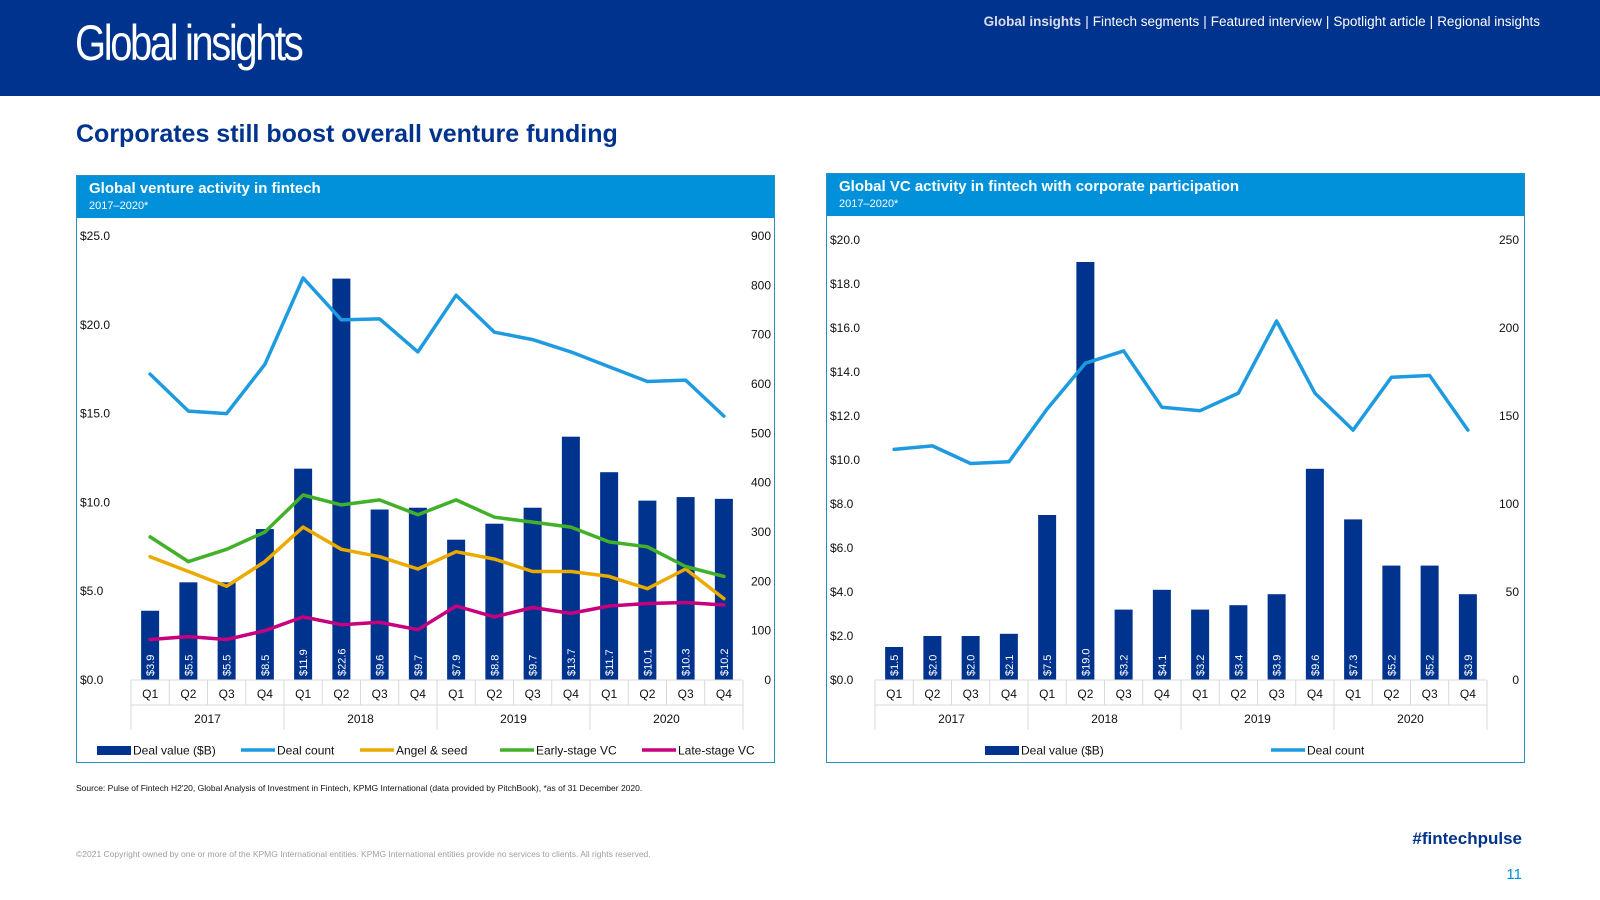 The width and height of the screenshot is (1600, 900). I want to click on y-left-tick-label: $20.0, so click(845, 240).